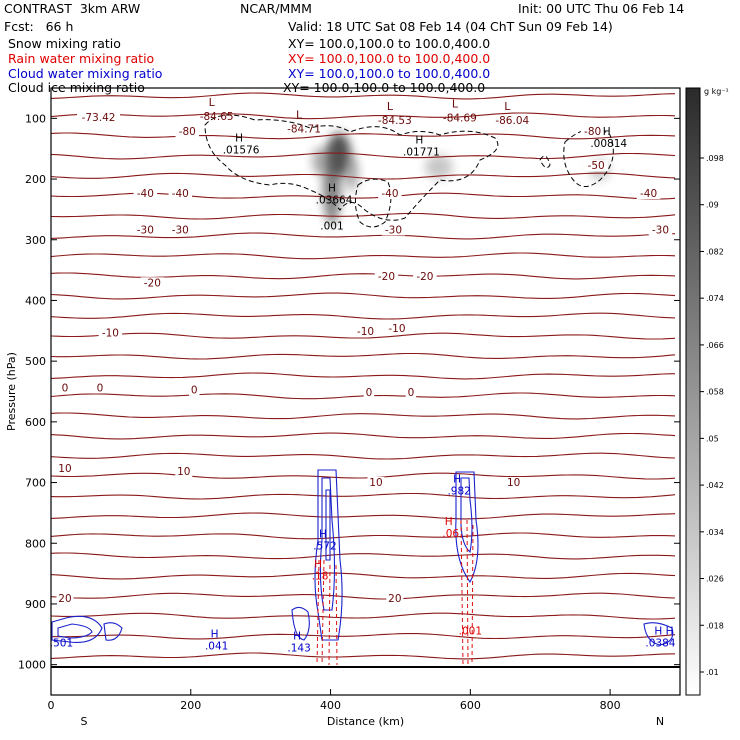  Describe the element at coordinates (304, 129) in the screenshot. I see `low-marker-value: -84.71` at that location.